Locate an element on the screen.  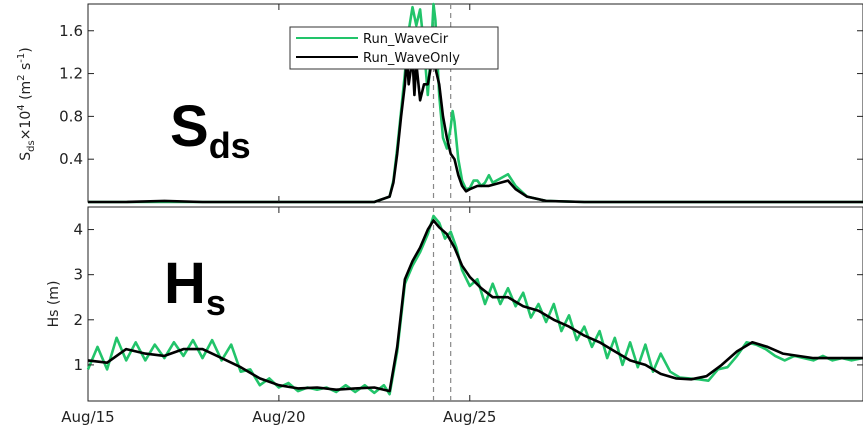
legend-label-wavecir: Run_WaveCir is located at coordinates (406, 39).